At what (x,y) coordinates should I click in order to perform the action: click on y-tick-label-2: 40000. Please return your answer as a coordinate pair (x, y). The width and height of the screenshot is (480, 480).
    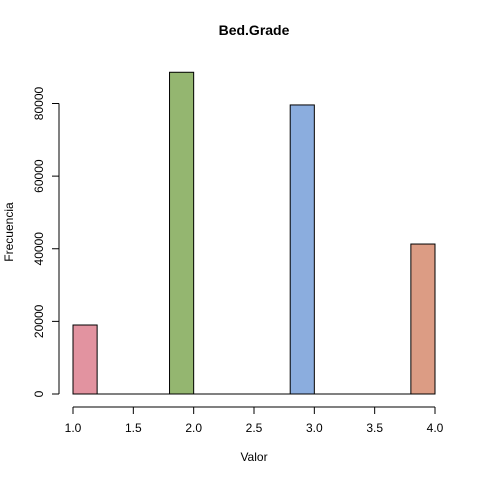
    Looking at the image, I should click on (39, 249).